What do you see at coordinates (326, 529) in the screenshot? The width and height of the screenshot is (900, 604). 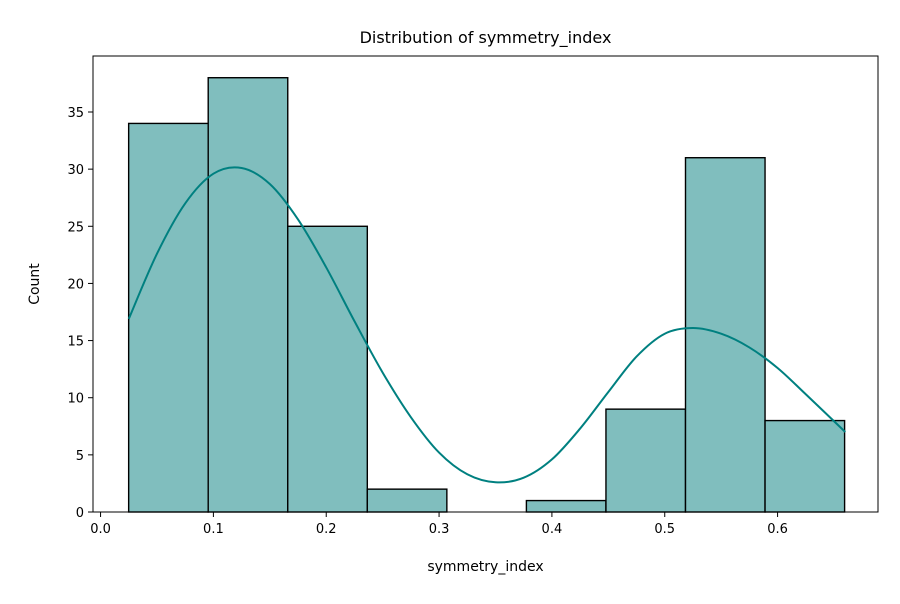 I see `x-tick-label: 0.2` at bounding box center [326, 529].